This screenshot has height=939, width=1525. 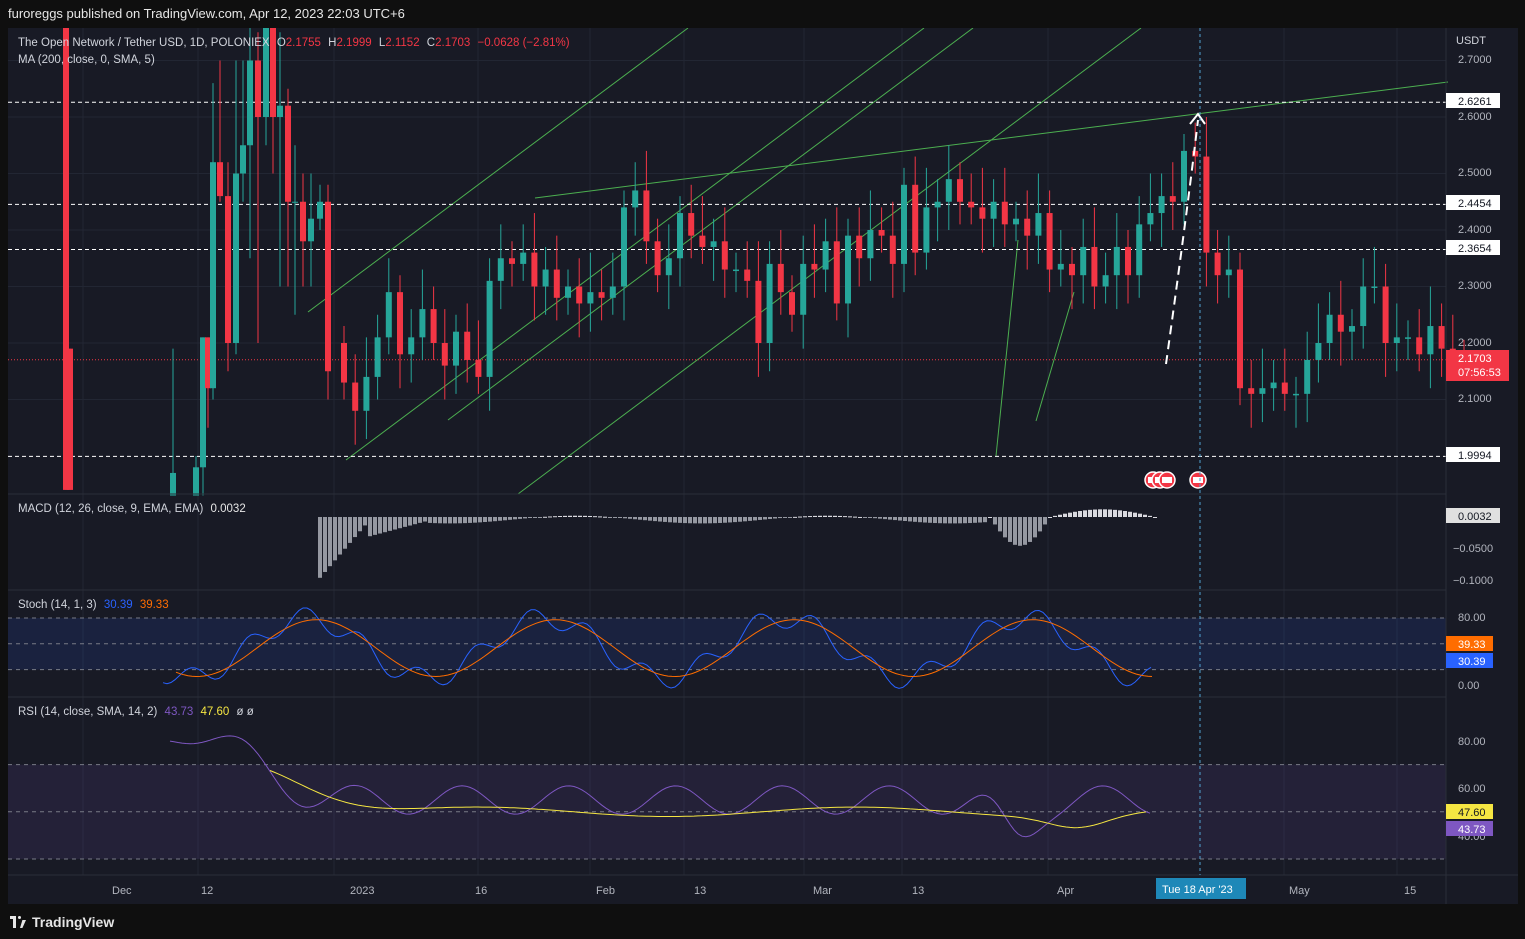 I want to click on stoch-axis: 80.00 39.33 30.39 0.00, so click(x=1469, y=652).